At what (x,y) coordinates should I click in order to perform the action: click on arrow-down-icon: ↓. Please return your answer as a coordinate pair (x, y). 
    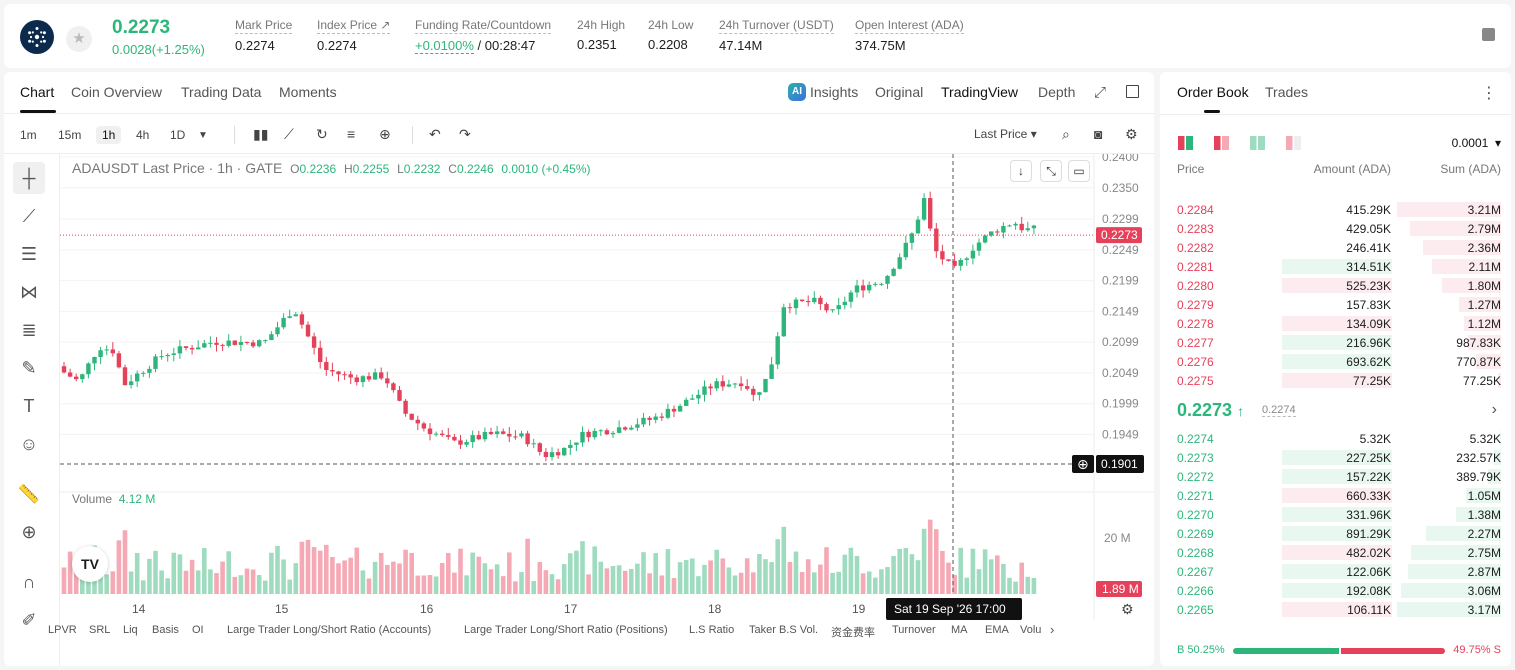
    Looking at the image, I should click on (1021, 171).